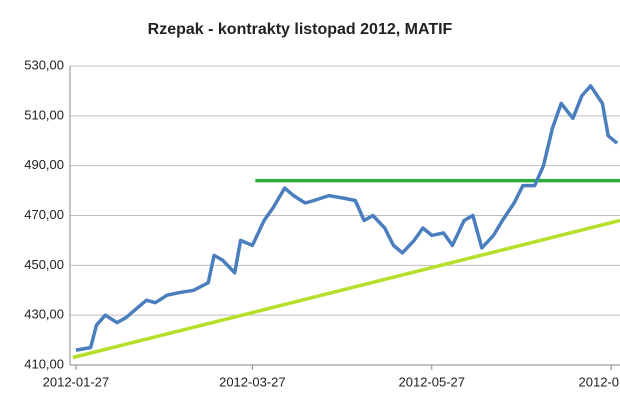 This screenshot has height=413, width=620. I want to click on y-tick-label: 490,00, so click(44, 164).